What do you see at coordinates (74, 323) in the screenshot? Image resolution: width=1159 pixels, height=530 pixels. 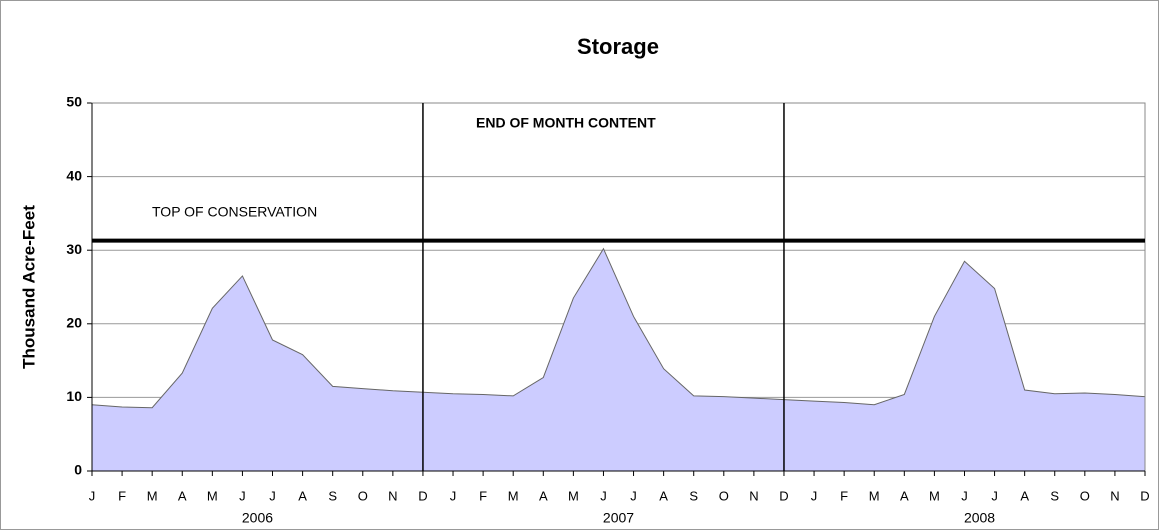 I see `y-tick-label: 20` at bounding box center [74, 323].